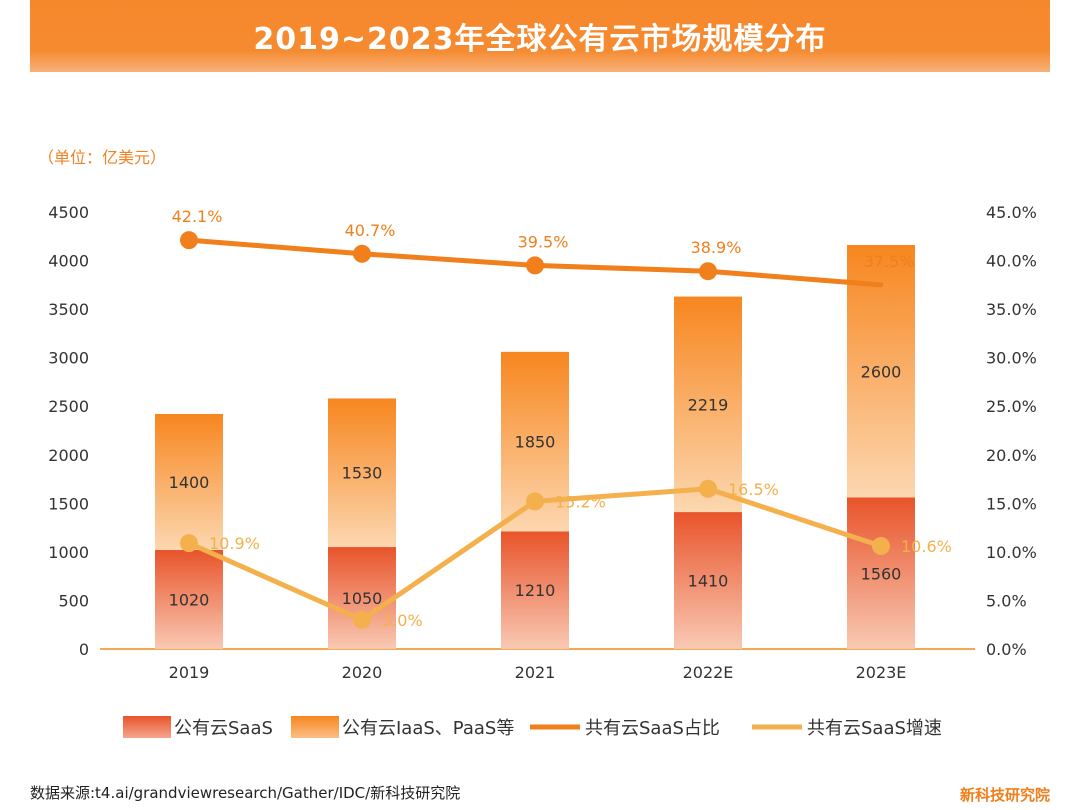  What do you see at coordinates (223, 728) in the screenshot?
I see `legend-label: 公有云SaaS` at bounding box center [223, 728].